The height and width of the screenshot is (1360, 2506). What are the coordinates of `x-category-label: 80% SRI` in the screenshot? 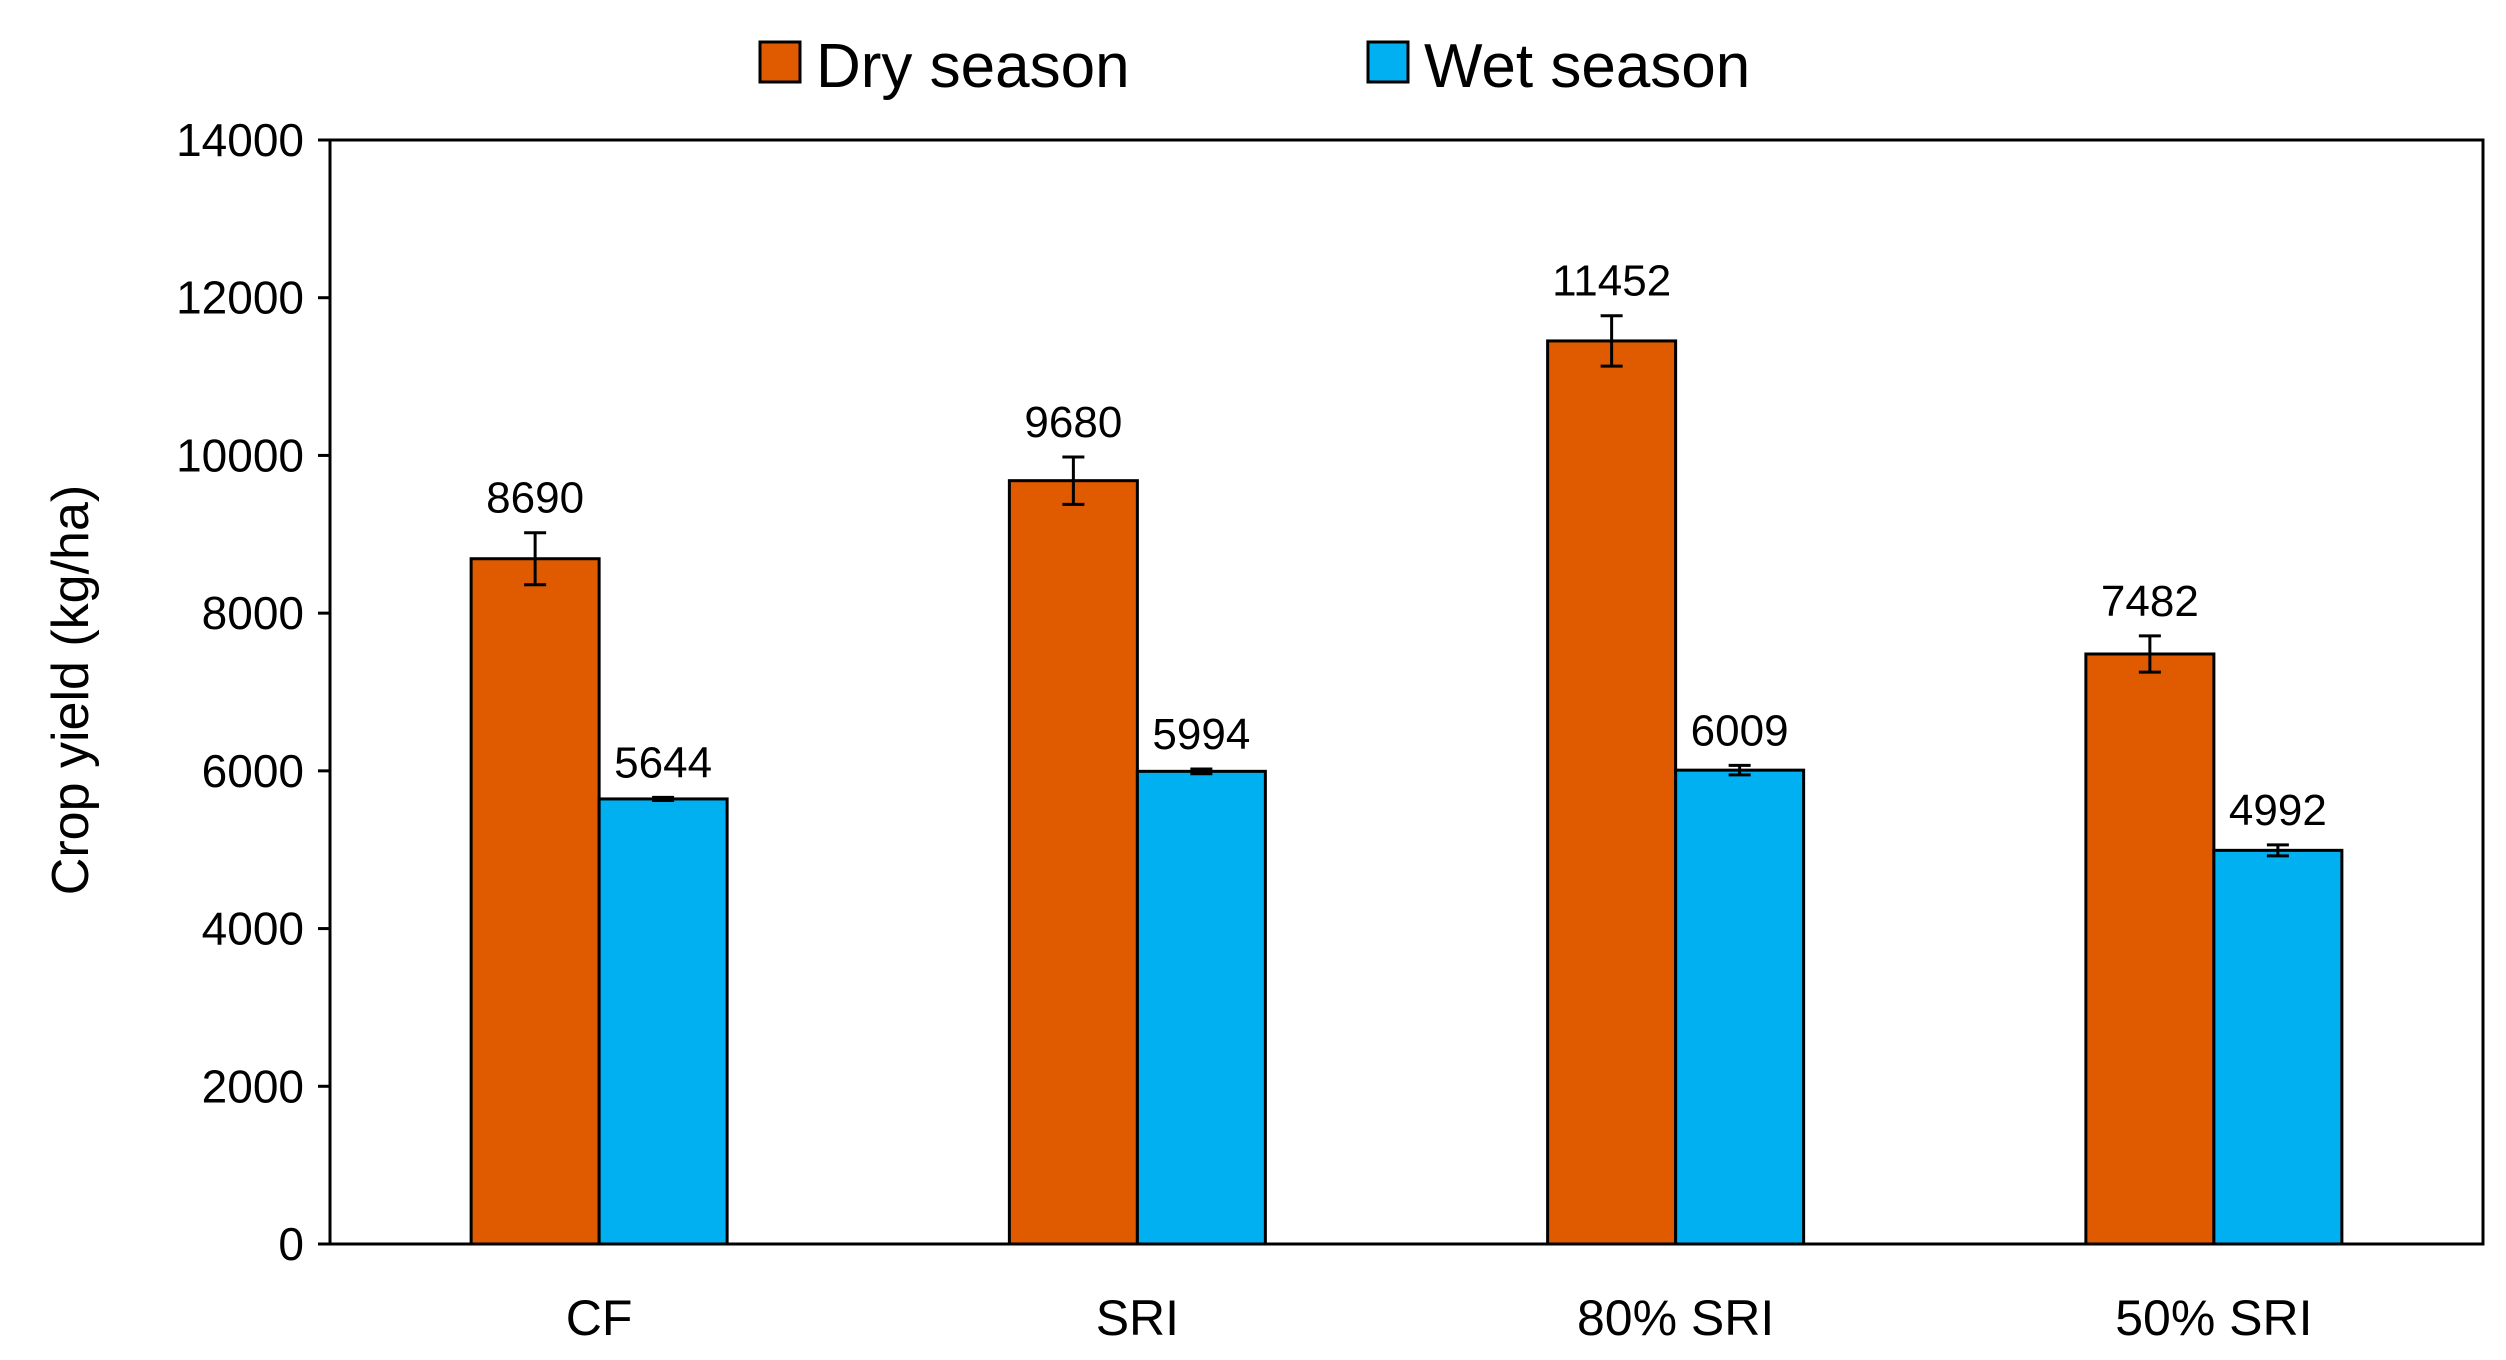 It's located at (1675, 1318).